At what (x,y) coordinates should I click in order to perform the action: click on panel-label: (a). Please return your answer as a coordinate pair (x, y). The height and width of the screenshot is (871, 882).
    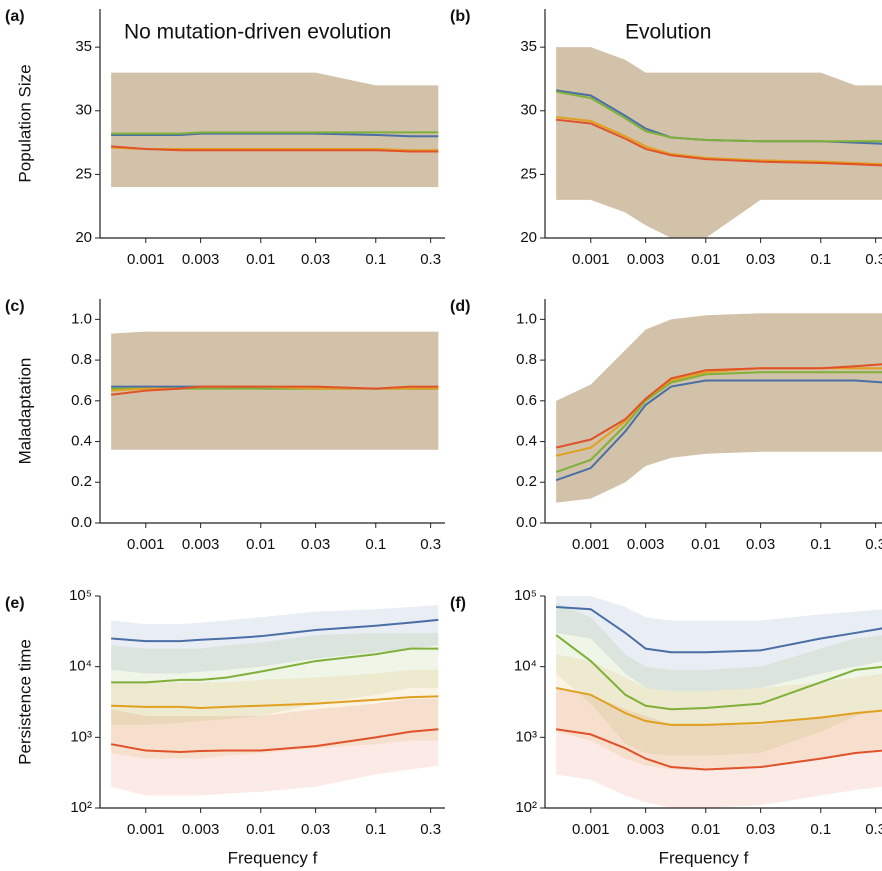
    Looking at the image, I should click on (15, 16).